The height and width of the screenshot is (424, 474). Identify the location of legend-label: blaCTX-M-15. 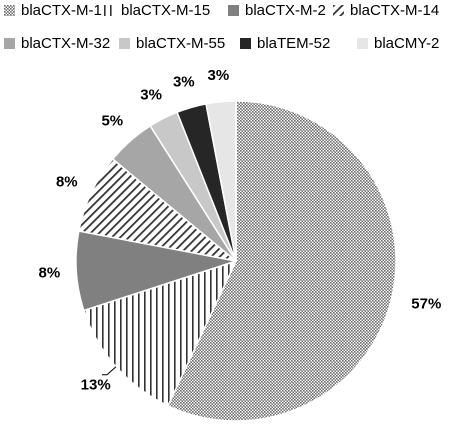
(166, 10).